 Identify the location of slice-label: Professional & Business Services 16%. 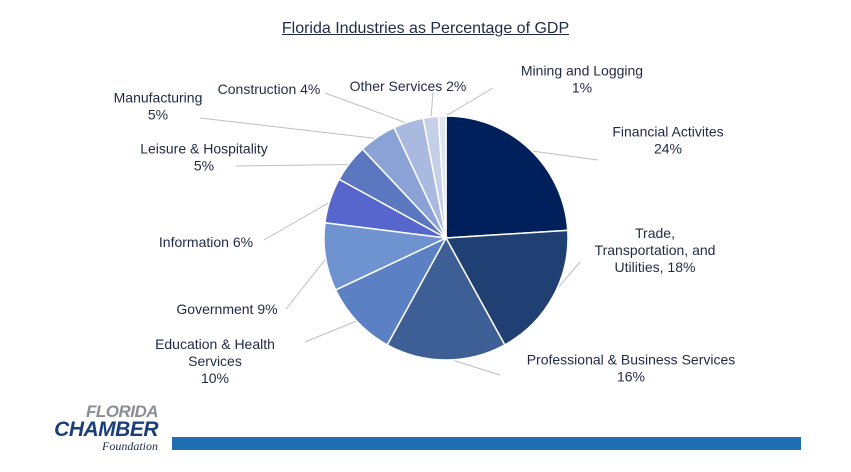
(631, 368).